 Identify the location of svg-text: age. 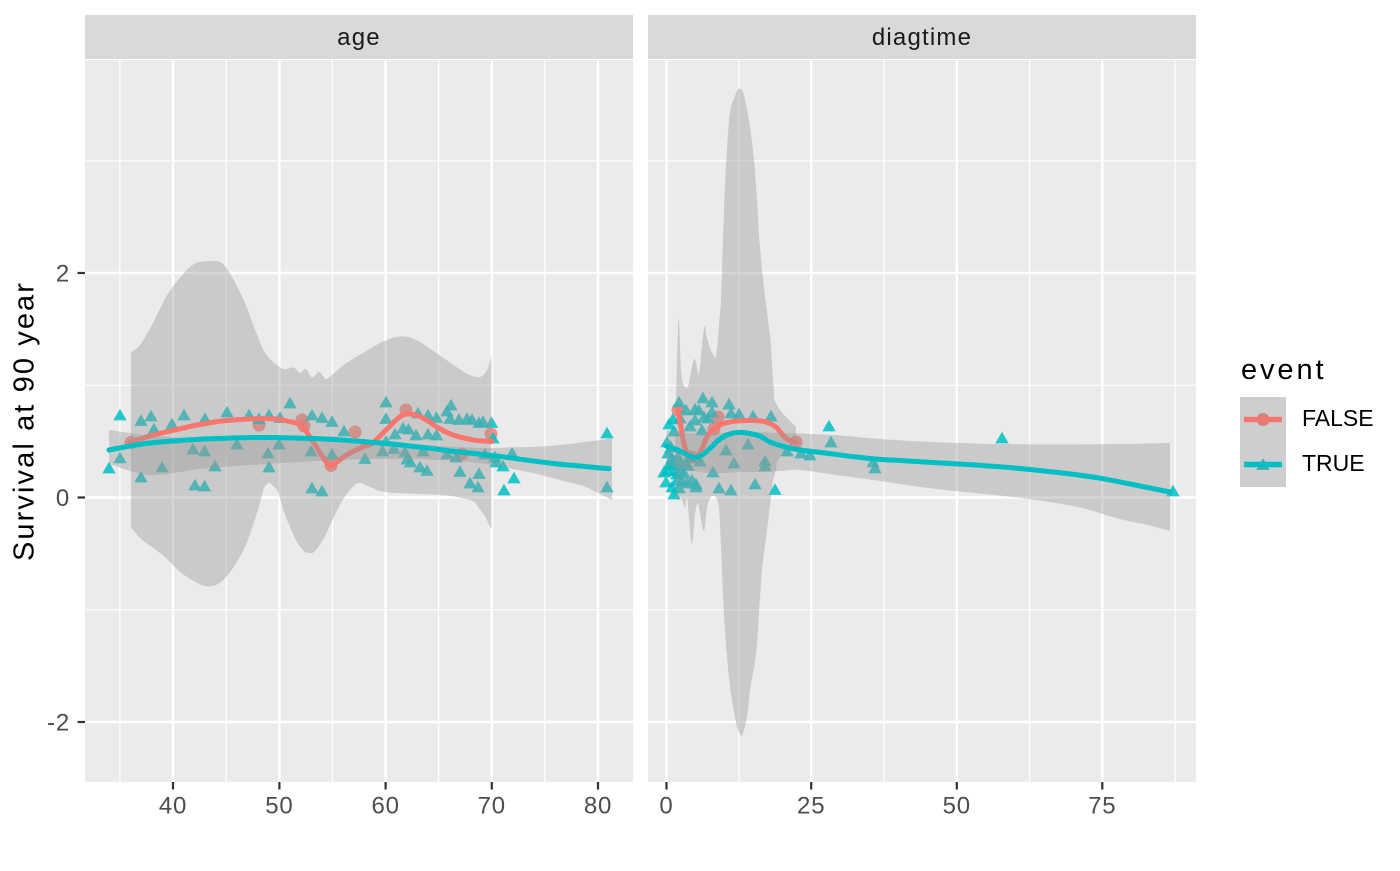
(359, 37).